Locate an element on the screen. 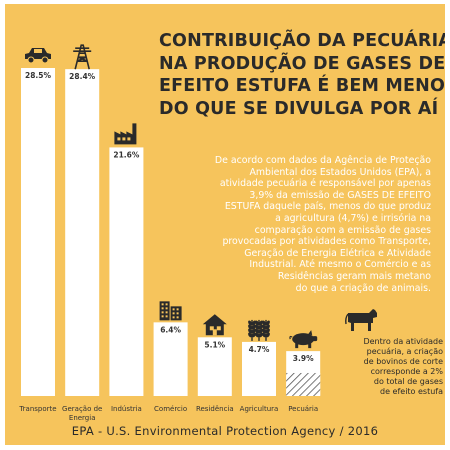 This screenshot has height=450, width=450. category-label: Transporte is located at coordinates (37, 409).